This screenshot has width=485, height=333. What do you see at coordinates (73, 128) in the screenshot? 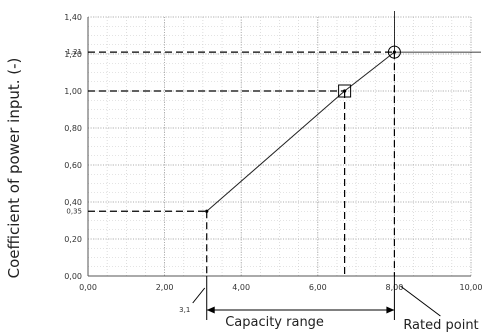
I see `y-tick-label: 0,80` at bounding box center [73, 128].